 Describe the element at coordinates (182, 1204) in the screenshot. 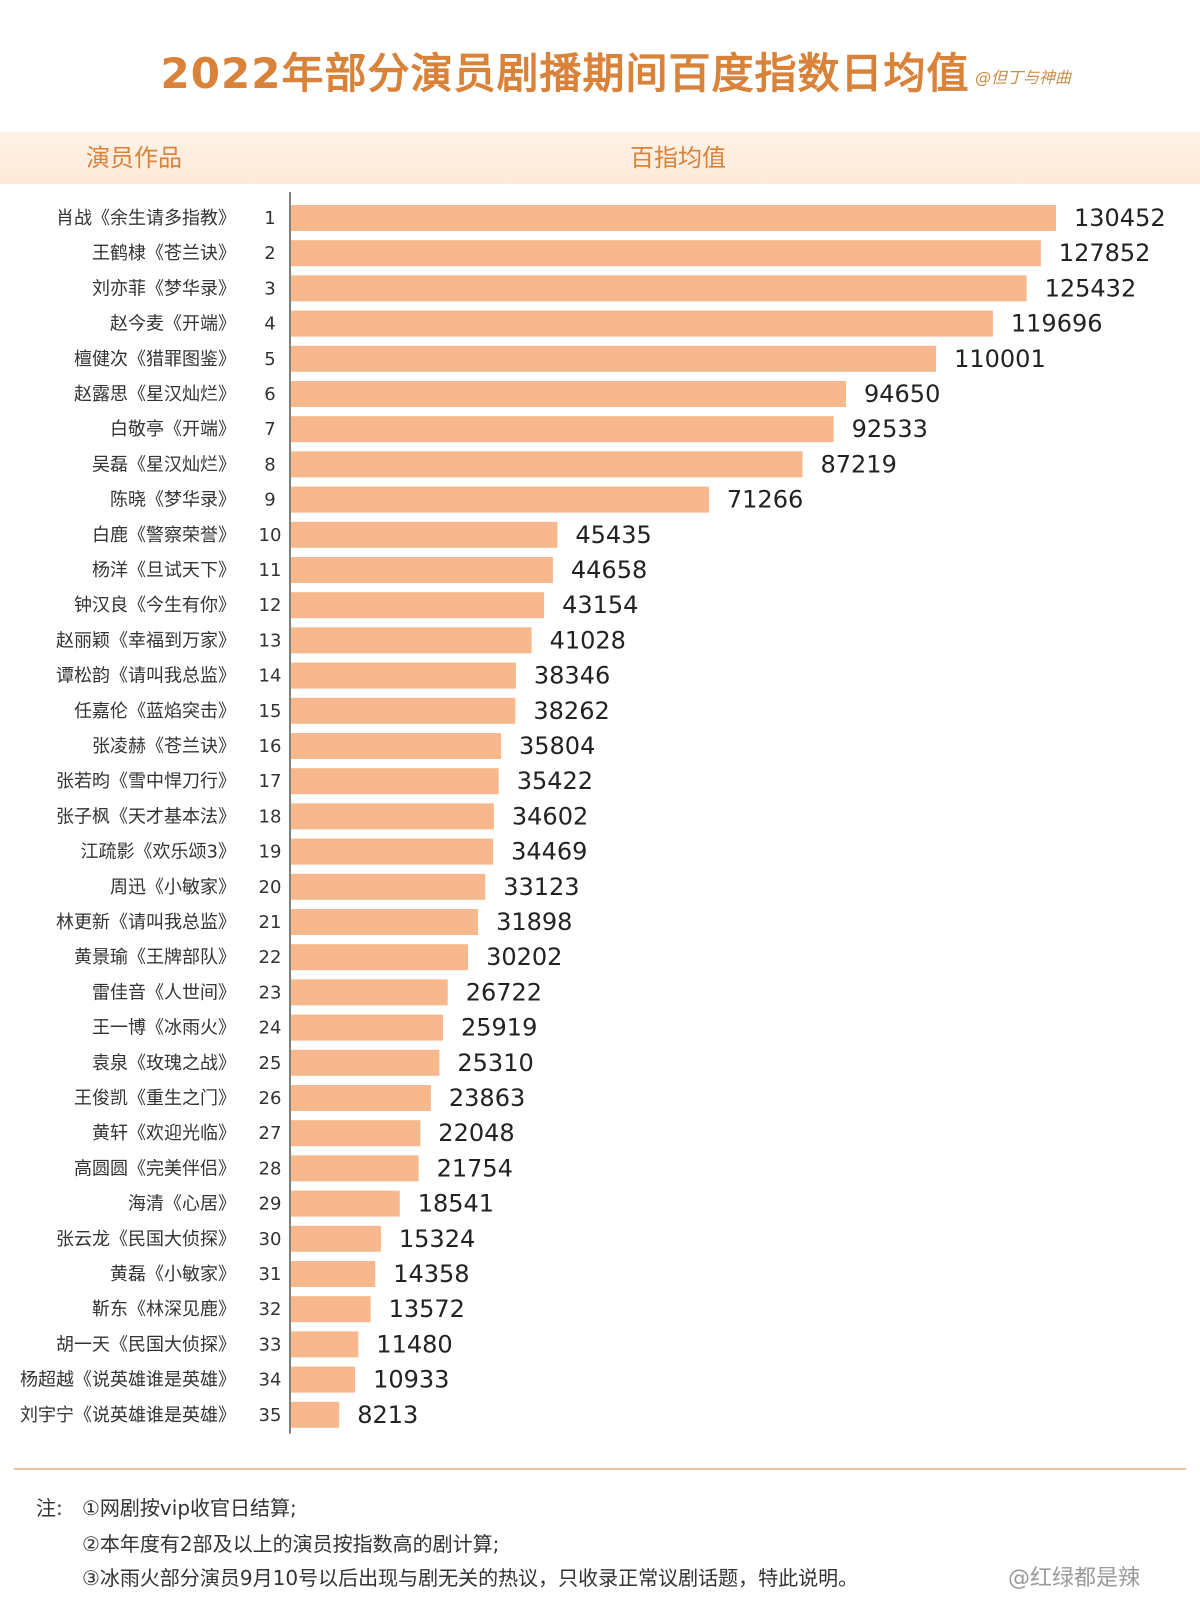

I see `category-label: 海清《心居》` at that location.